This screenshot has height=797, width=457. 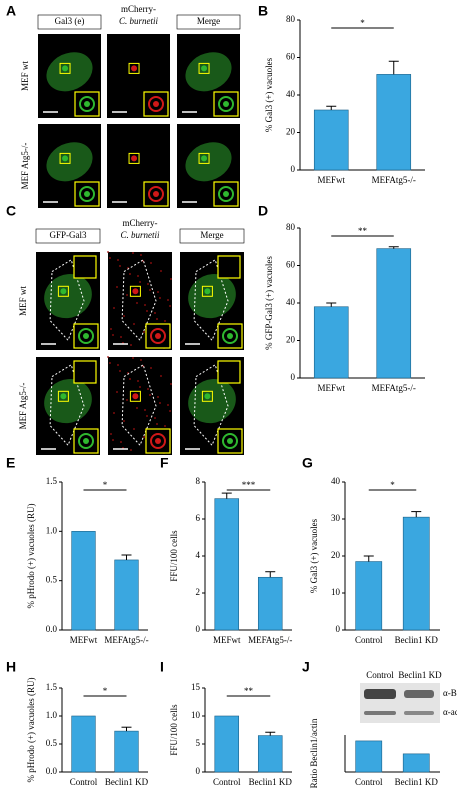 I want to click on panel-letter: A, so click(x=11, y=11).